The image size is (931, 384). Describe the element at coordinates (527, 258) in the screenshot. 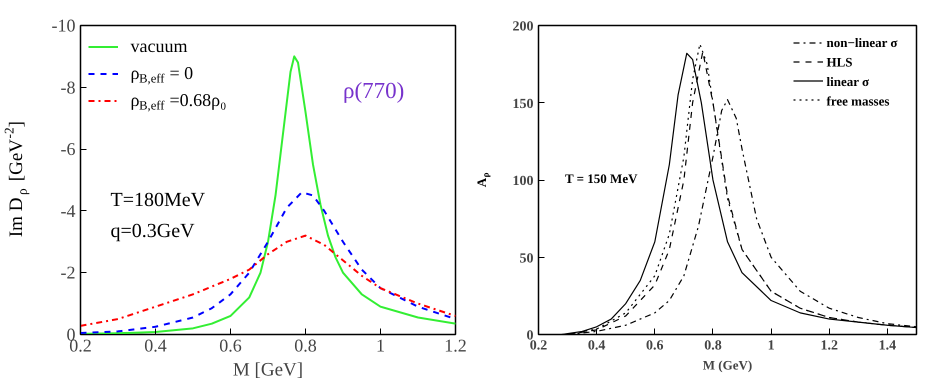

I see `y-tick-label: 50` at that location.